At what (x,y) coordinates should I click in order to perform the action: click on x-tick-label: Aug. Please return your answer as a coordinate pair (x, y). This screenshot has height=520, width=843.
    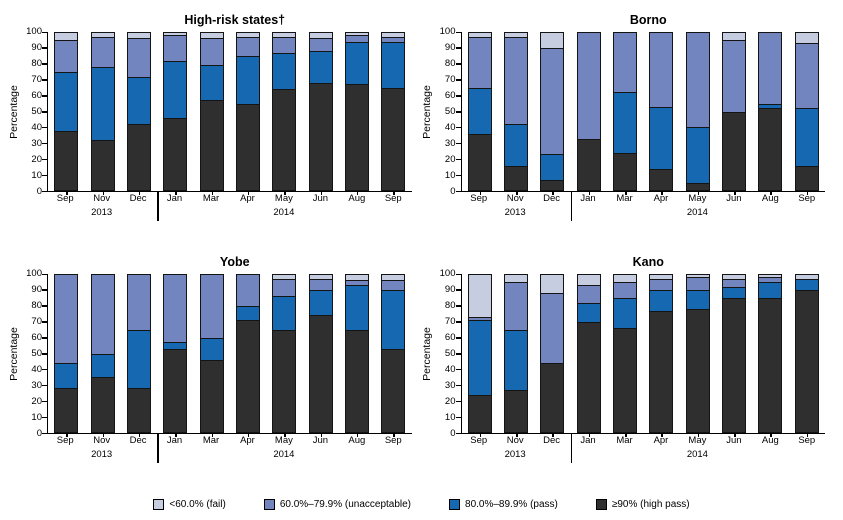
    Looking at the image, I should click on (357, 440).